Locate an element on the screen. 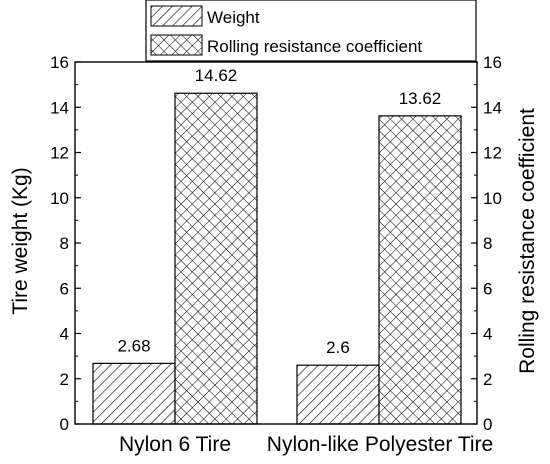 This screenshot has height=464, width=550. left-tick-label: 14 is located at coordinates (59, 107).